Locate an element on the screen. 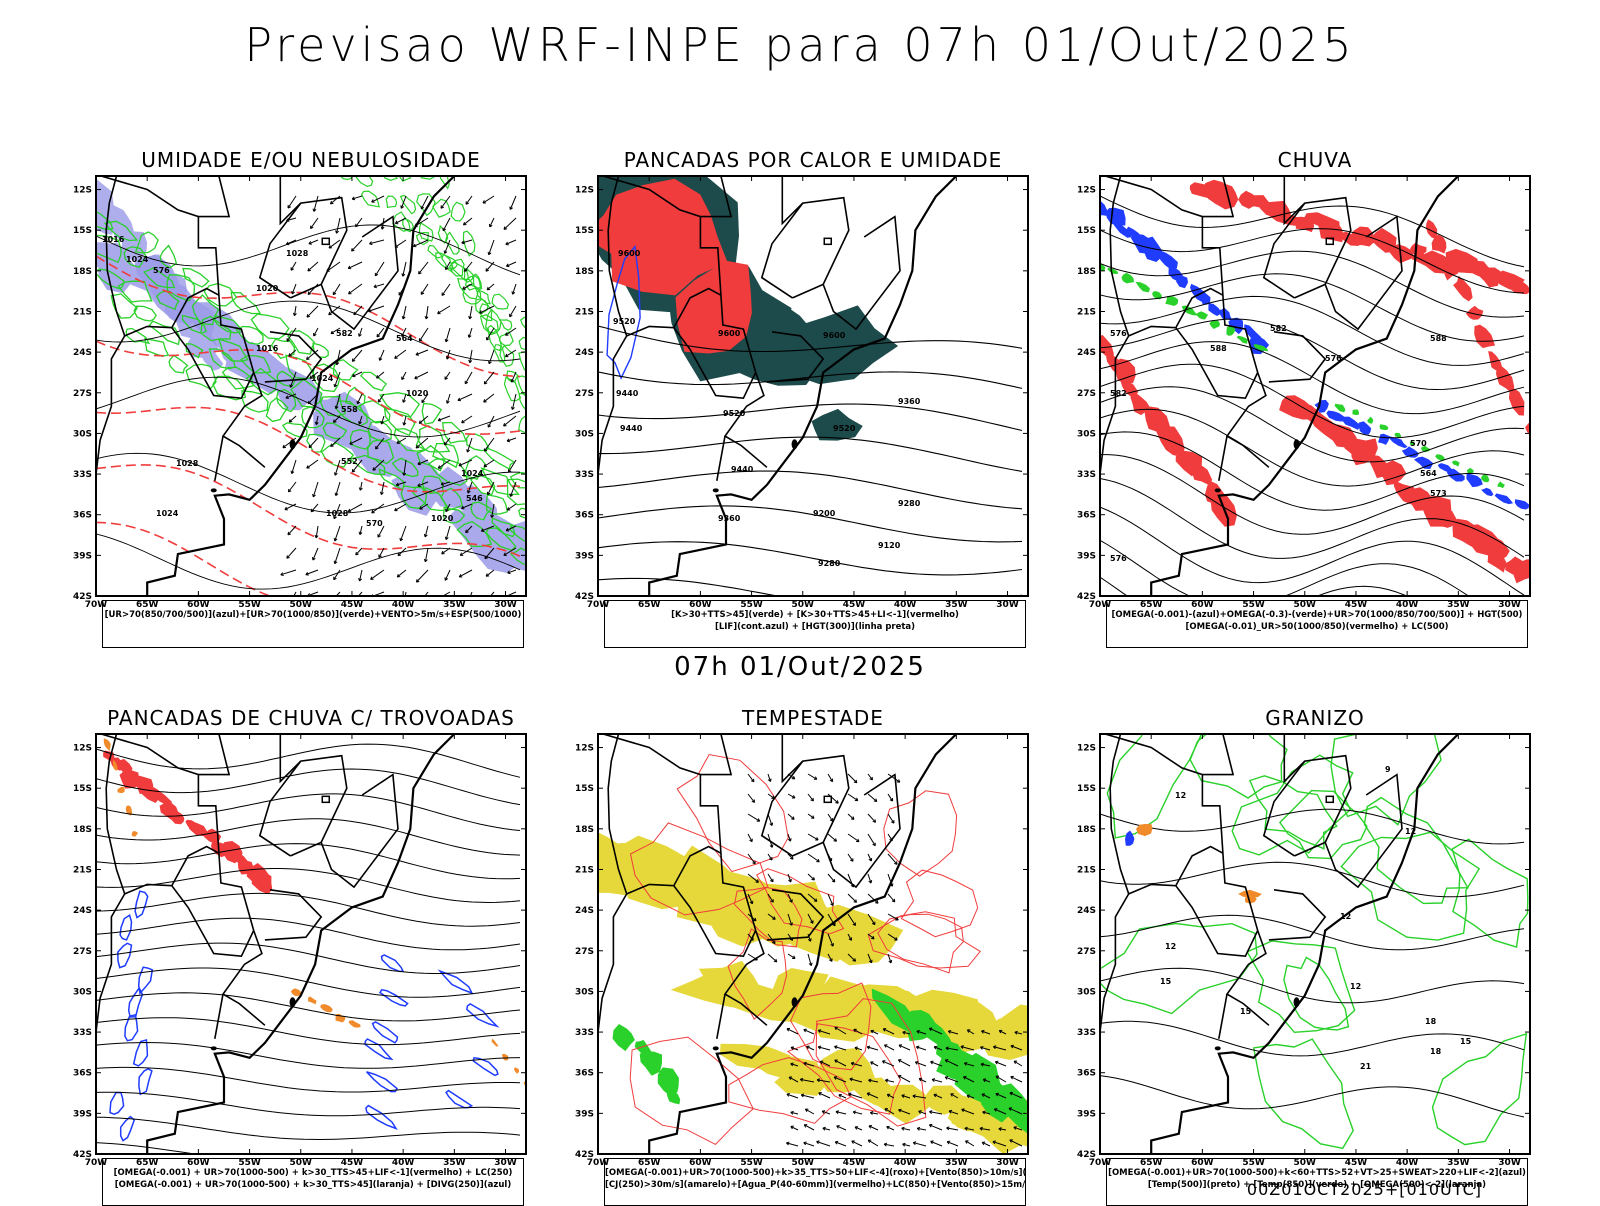 The image size is (1600, 1206). wind850-green-area is located at coordinates (820, 1061).